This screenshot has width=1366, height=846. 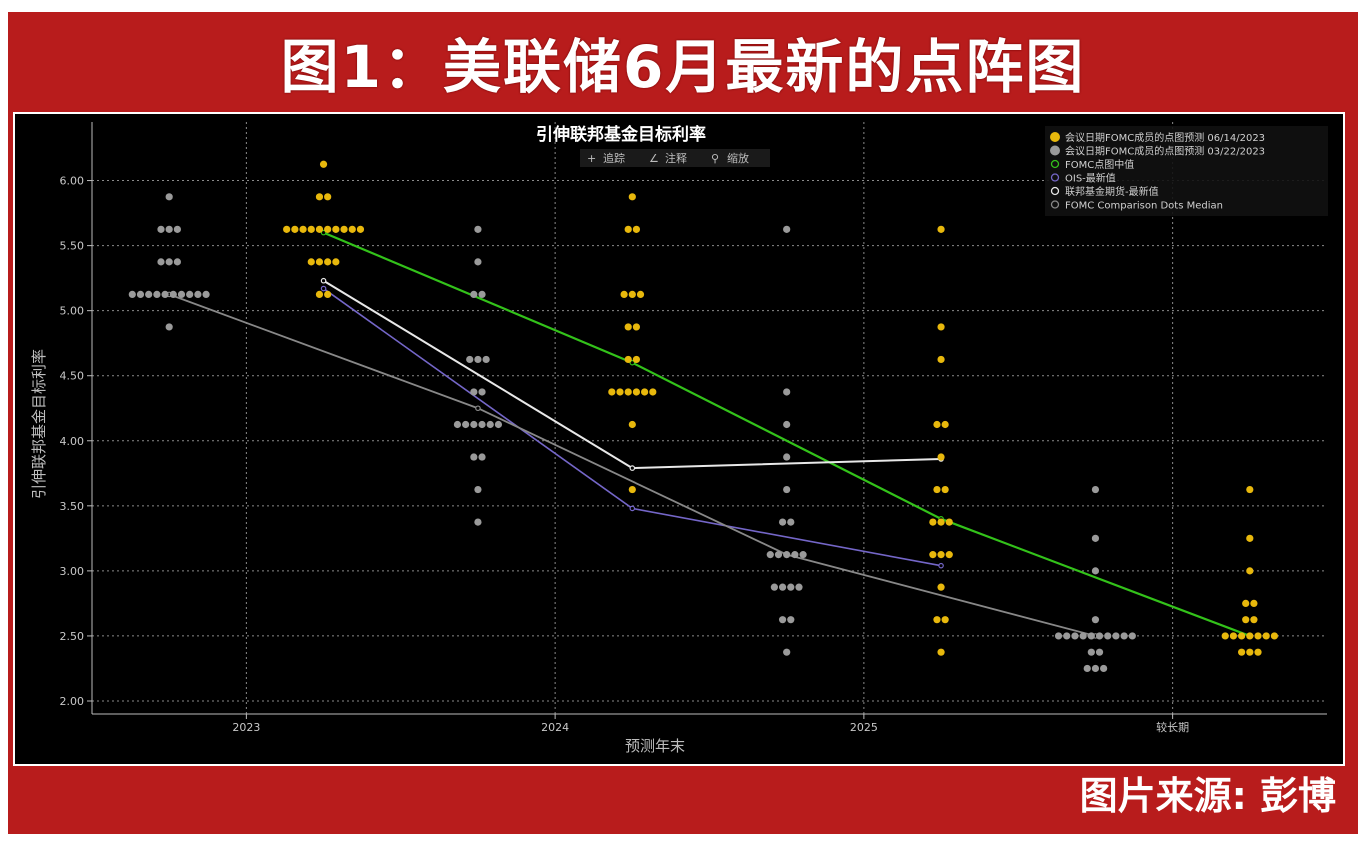 What do you see at coordinates (39, 424) in the screenshot?
I see `y-axis-title: 引伸联邦基金目标利率` at bounding box center [39, 424].